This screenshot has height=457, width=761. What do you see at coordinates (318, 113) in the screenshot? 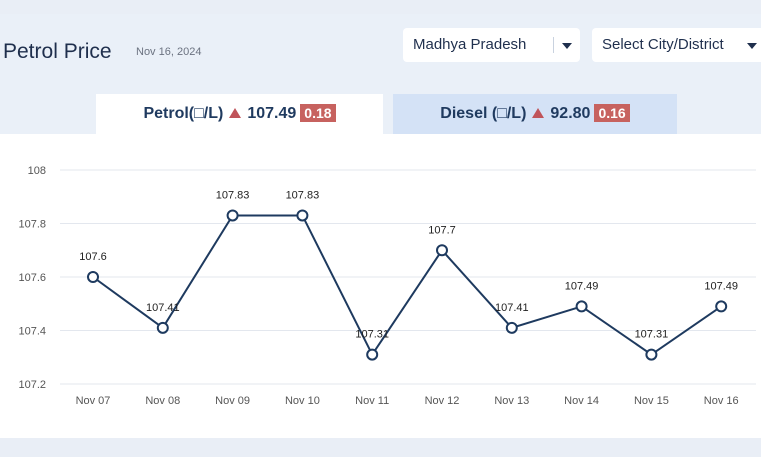
I see `petrol-change-badge: 0.18` at bounding box center [318, 113].